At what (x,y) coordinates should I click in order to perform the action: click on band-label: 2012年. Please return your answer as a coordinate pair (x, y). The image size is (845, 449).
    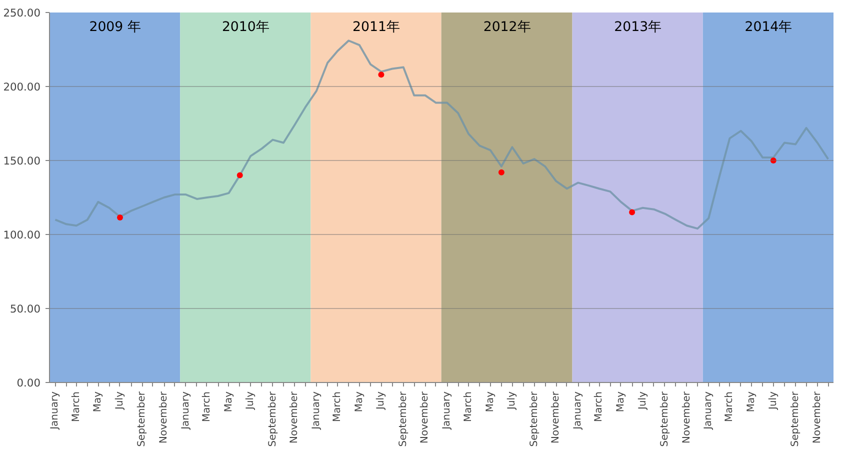
    Looking at the image, I should click on (506, 27).